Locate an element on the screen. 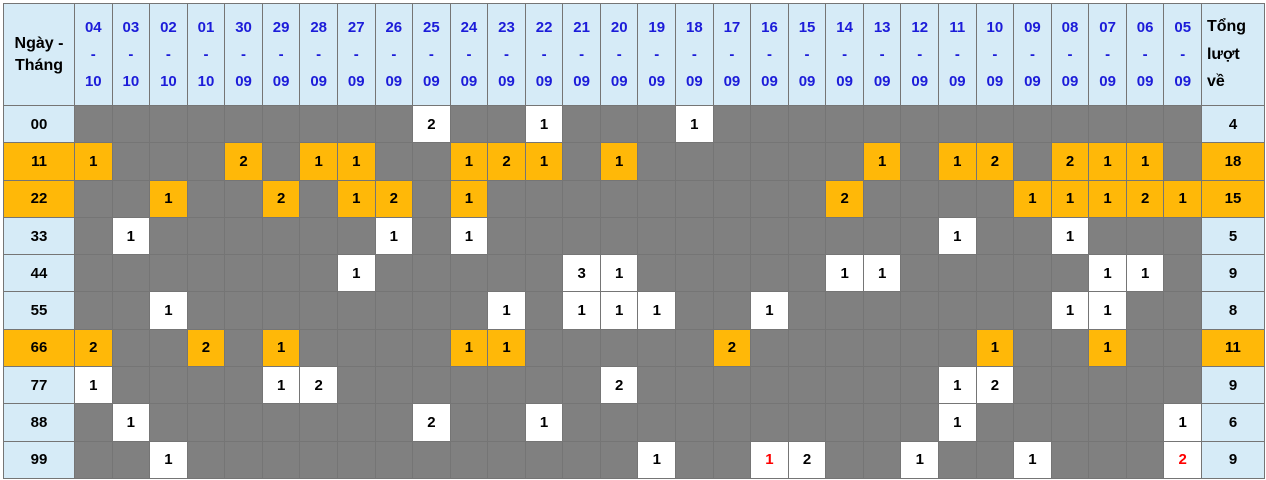  cell-00-22-09: 1 is located at coordinates (544, 124).